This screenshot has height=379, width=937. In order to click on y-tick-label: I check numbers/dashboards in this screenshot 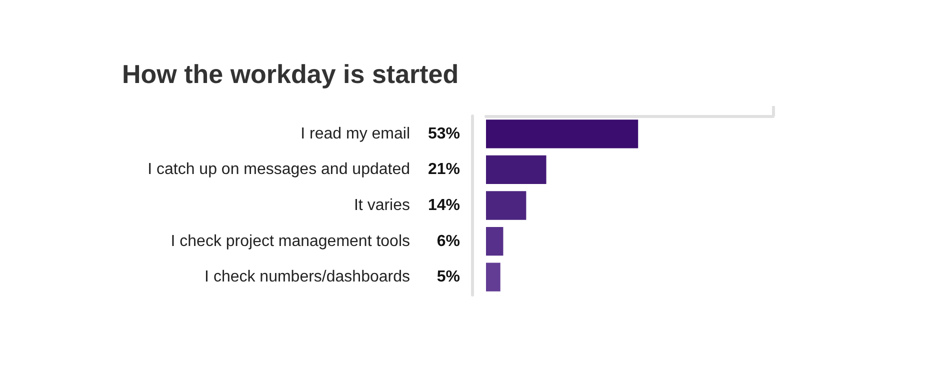, I will do `click(307, 277)`.